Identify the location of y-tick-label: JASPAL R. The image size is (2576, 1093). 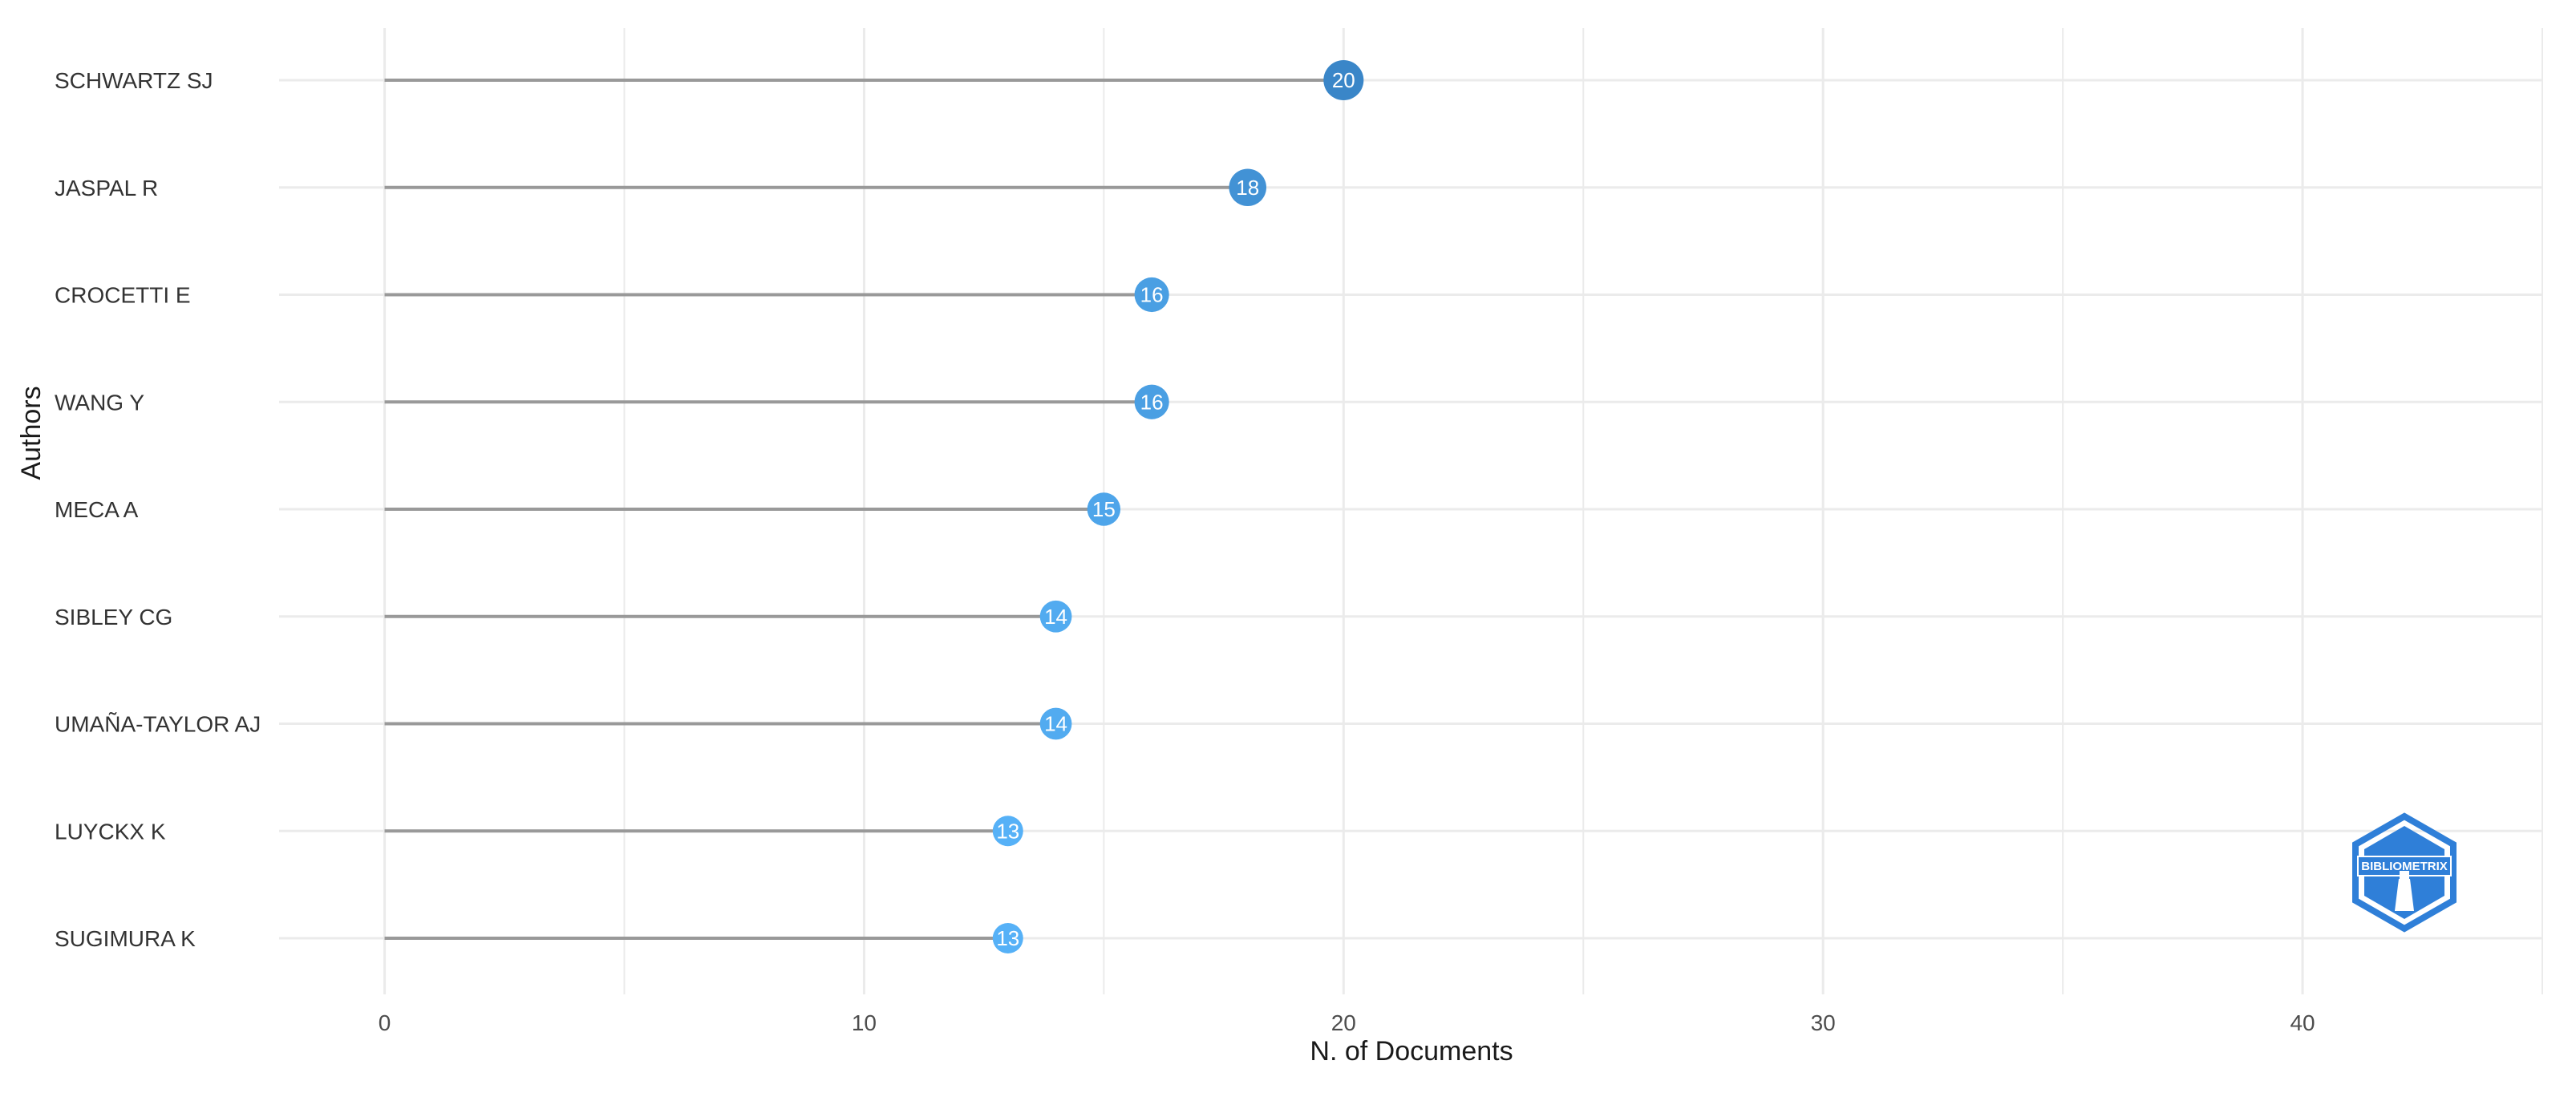
(106, 188).